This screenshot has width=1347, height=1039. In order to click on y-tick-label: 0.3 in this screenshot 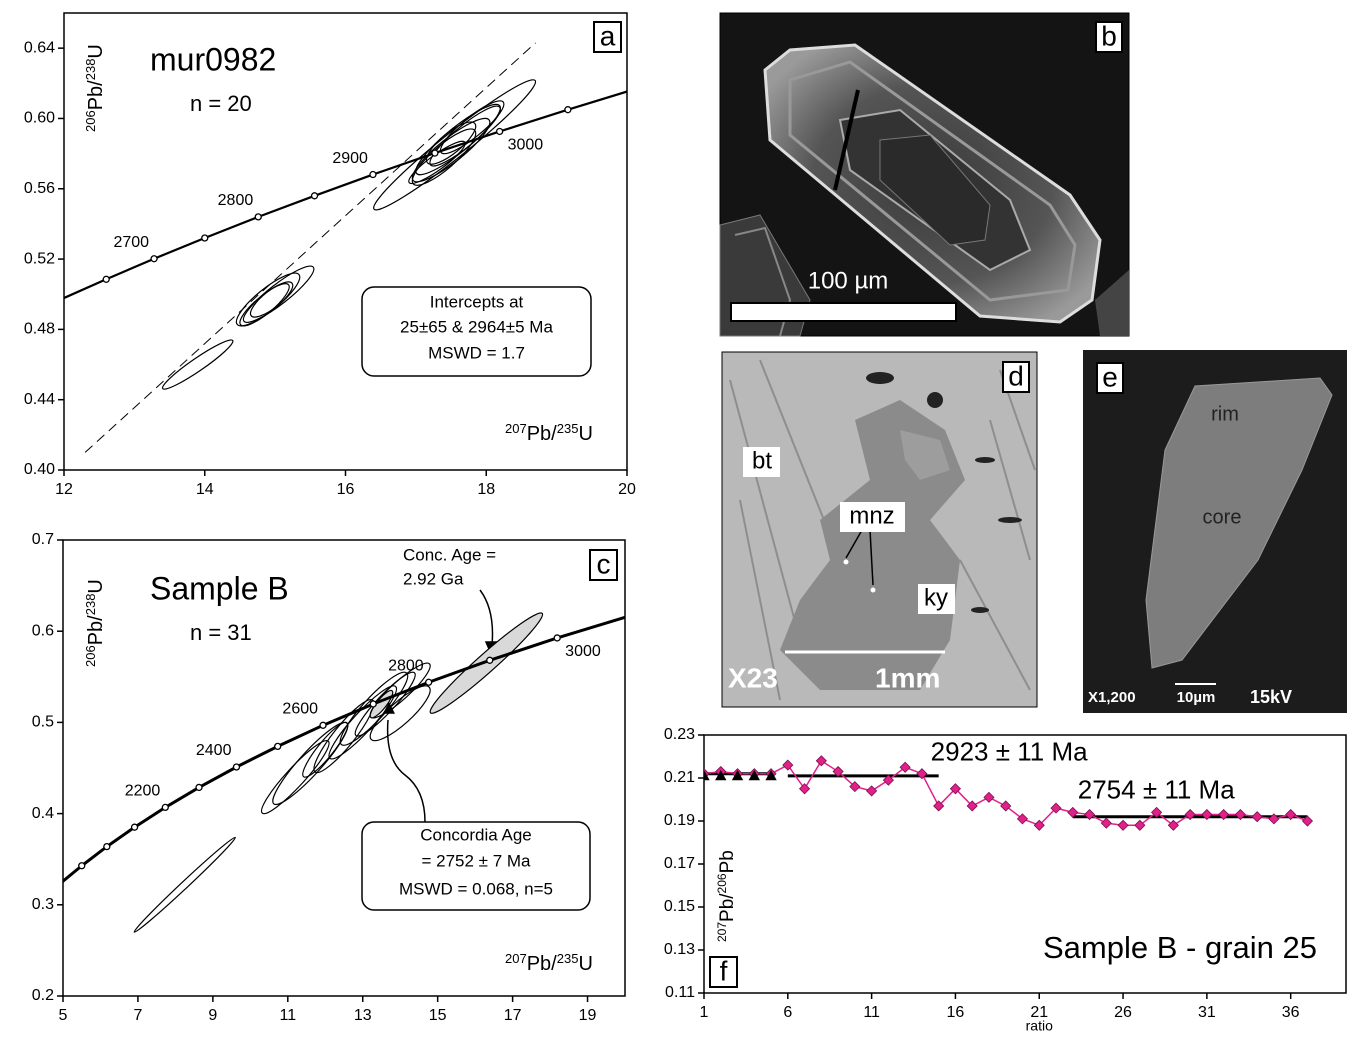, I will do `click(43, 904)`.